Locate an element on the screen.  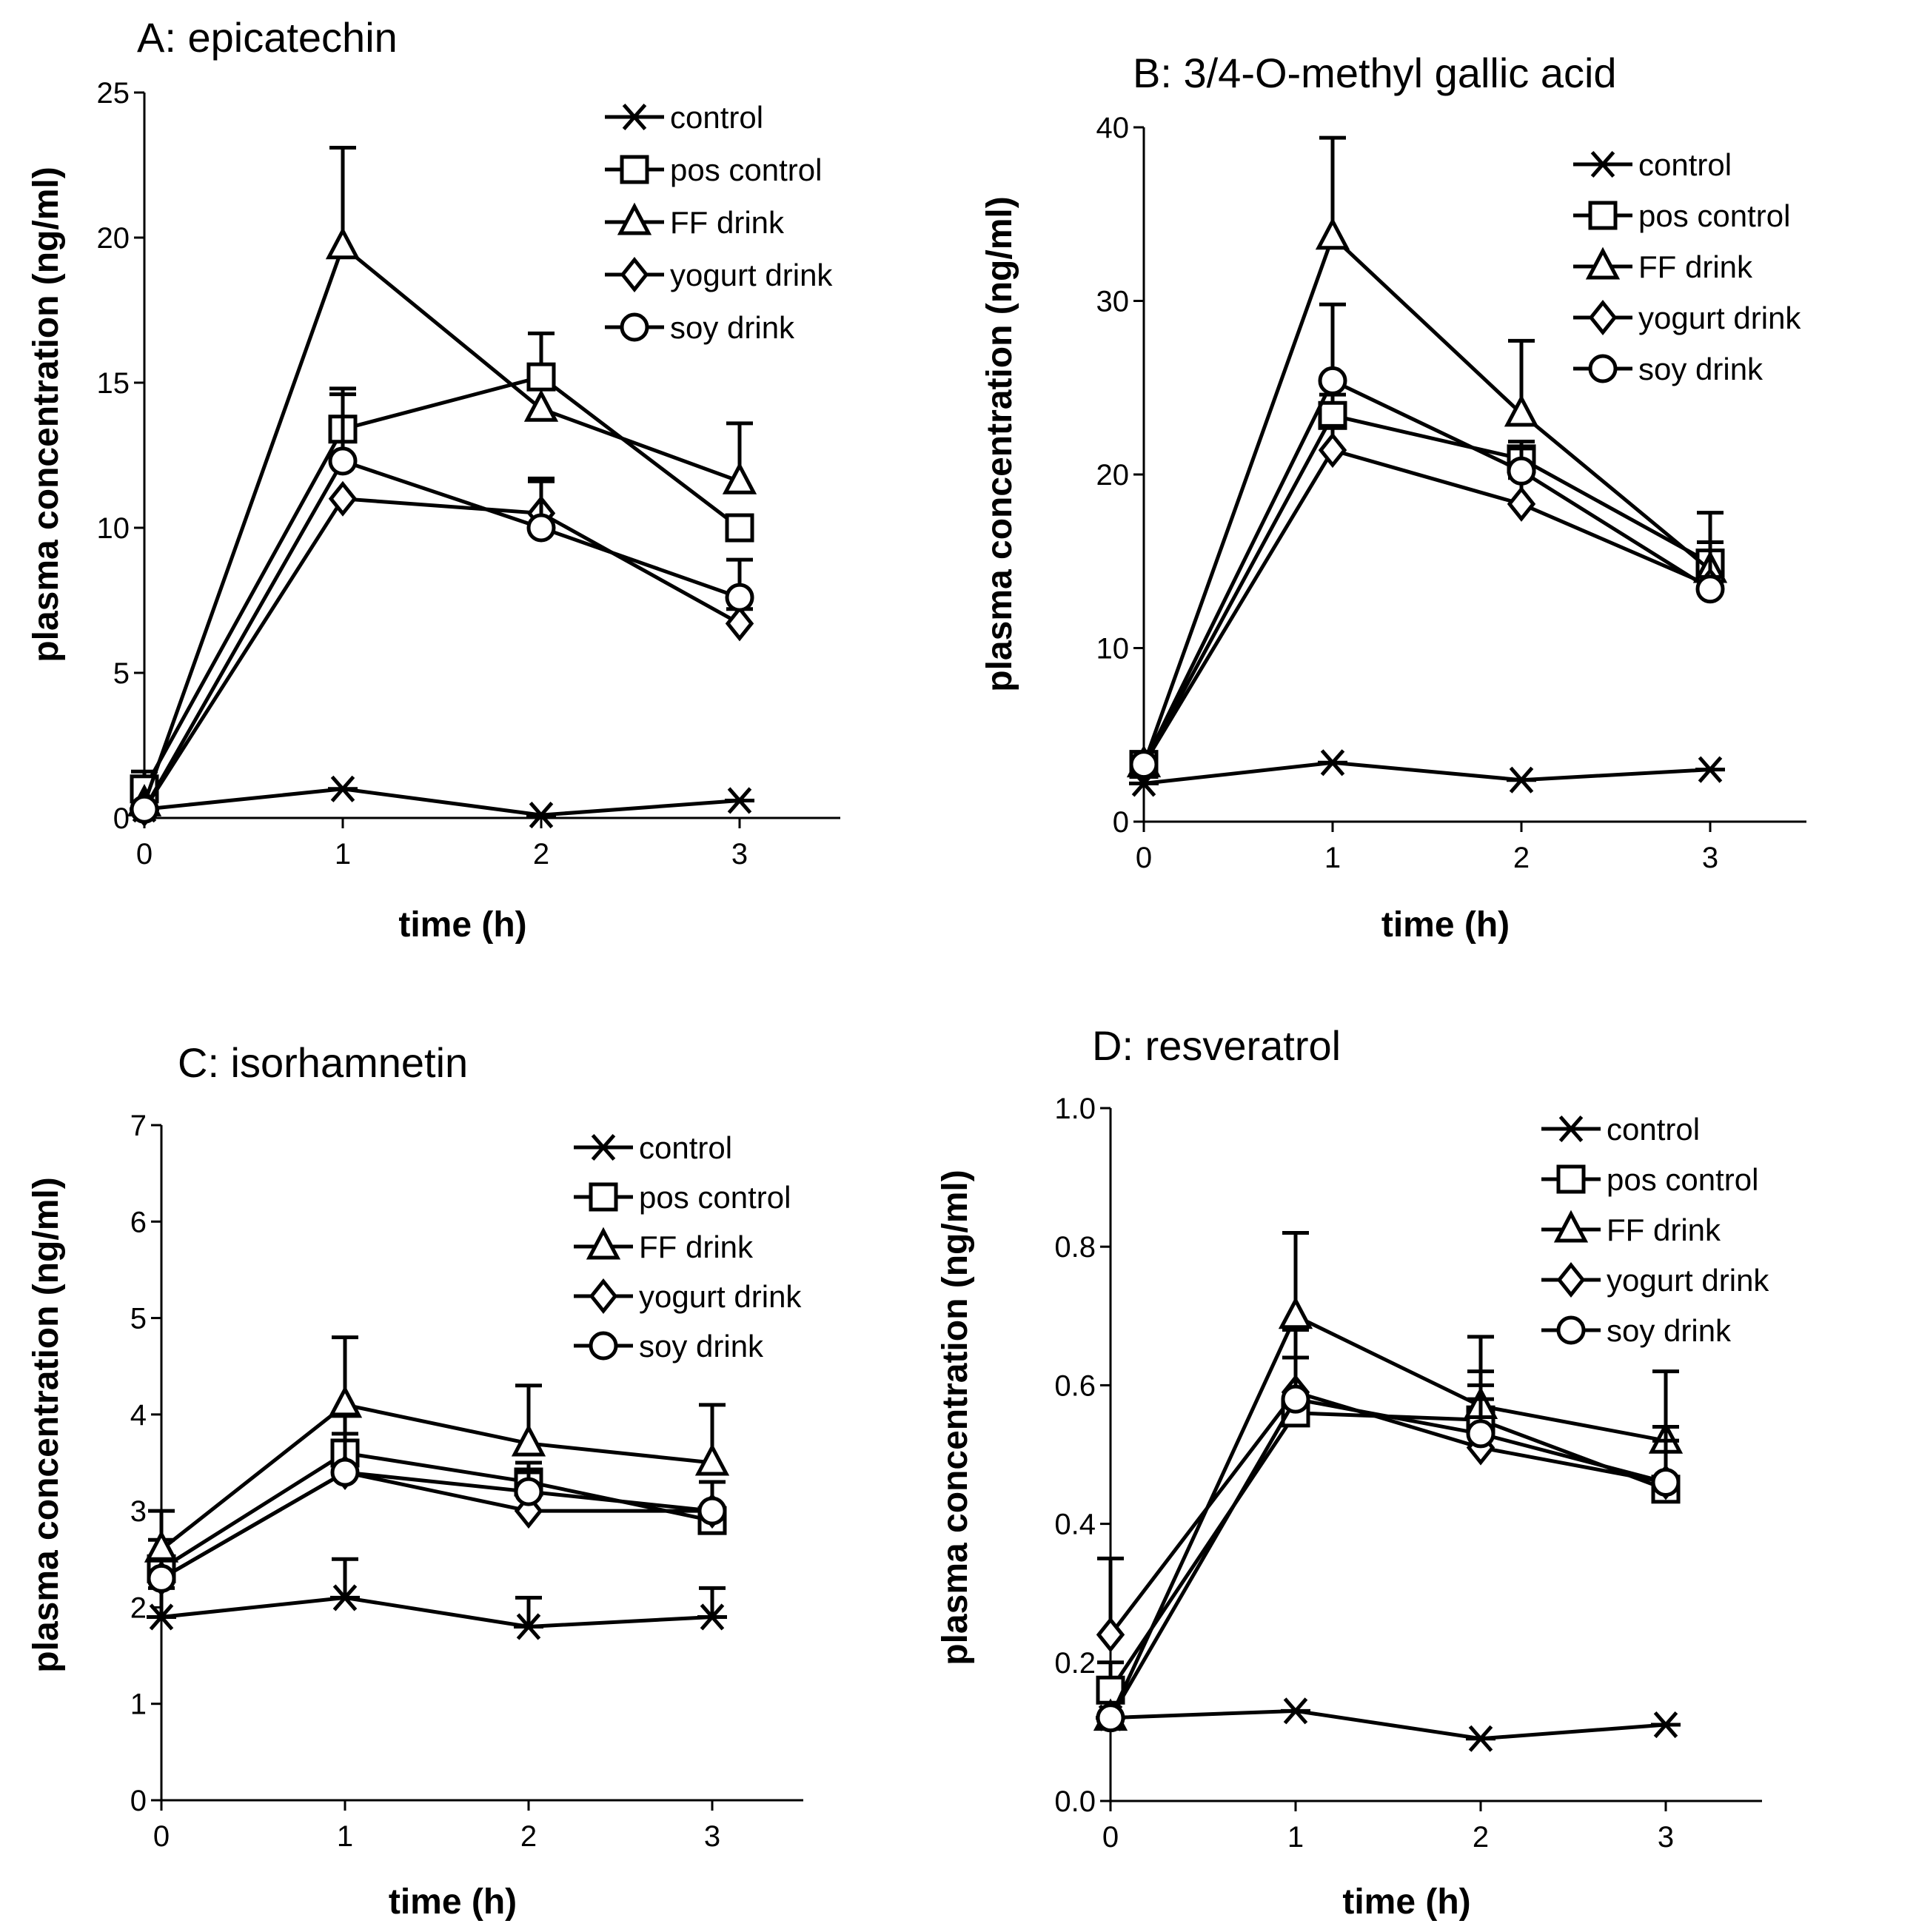
y-tick-label: 40 is located at coordinates (1113, 128).